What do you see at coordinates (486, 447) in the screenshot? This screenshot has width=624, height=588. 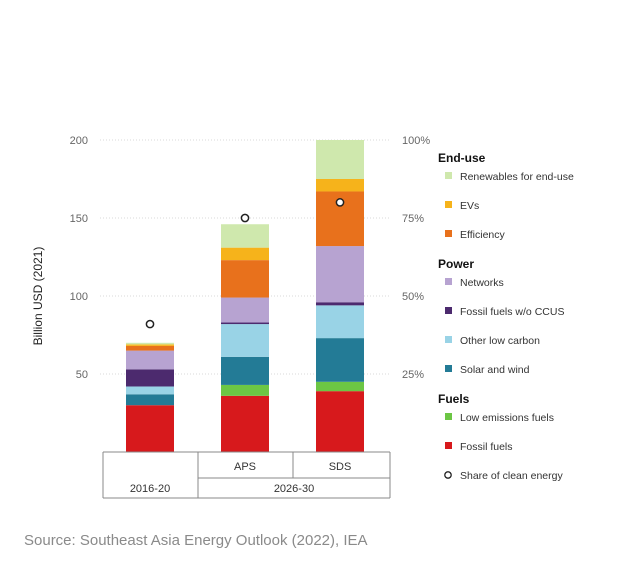 I see `legend-item-label: Fossil fuels` at bounding box center [486, 447].